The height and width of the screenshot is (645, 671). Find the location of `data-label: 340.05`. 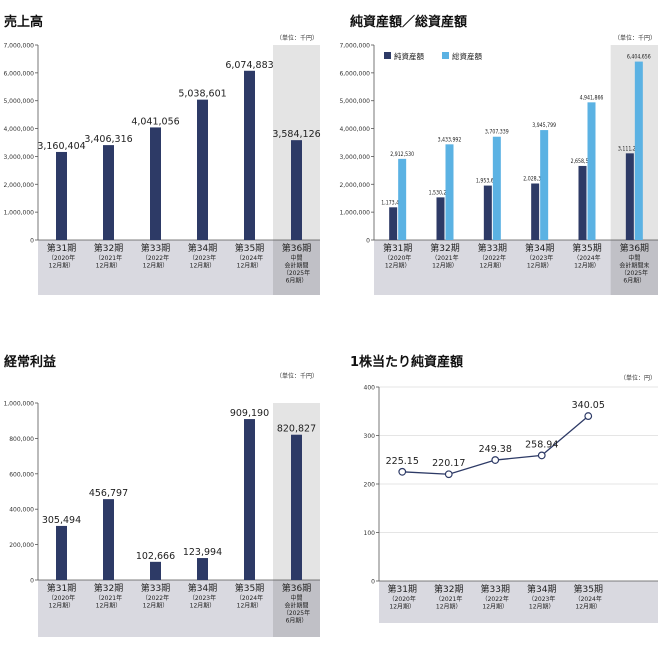

data-label: 340.05 is located at coordinates (588, 405).